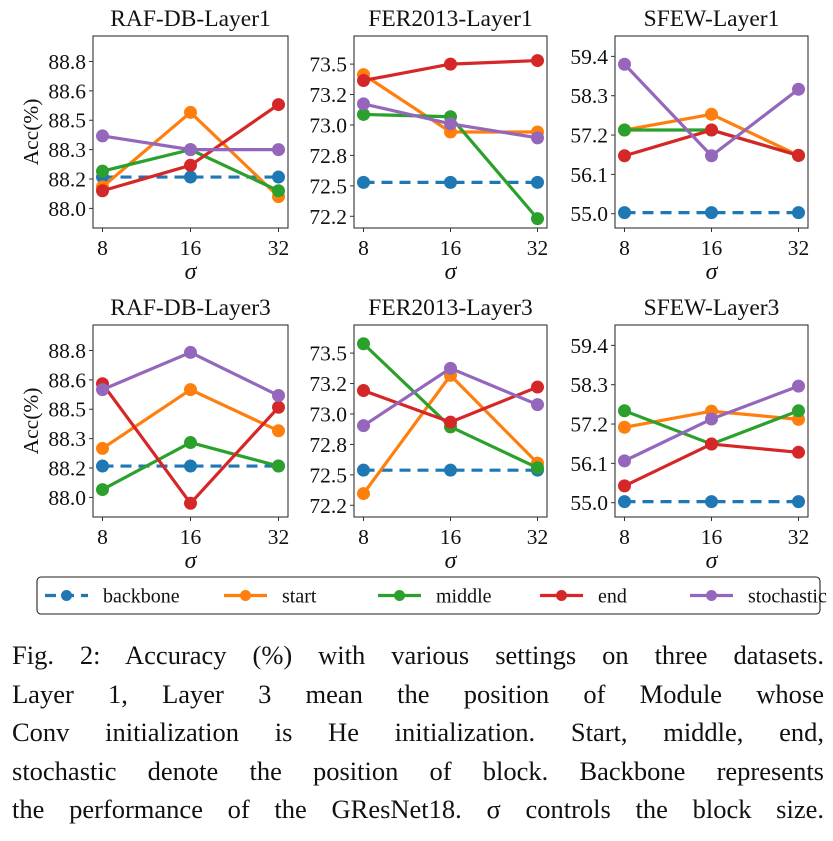 This screenshot has width=833, height=841. I want to click on subplot-title: SFEW-Layer1, so click(712, 19).